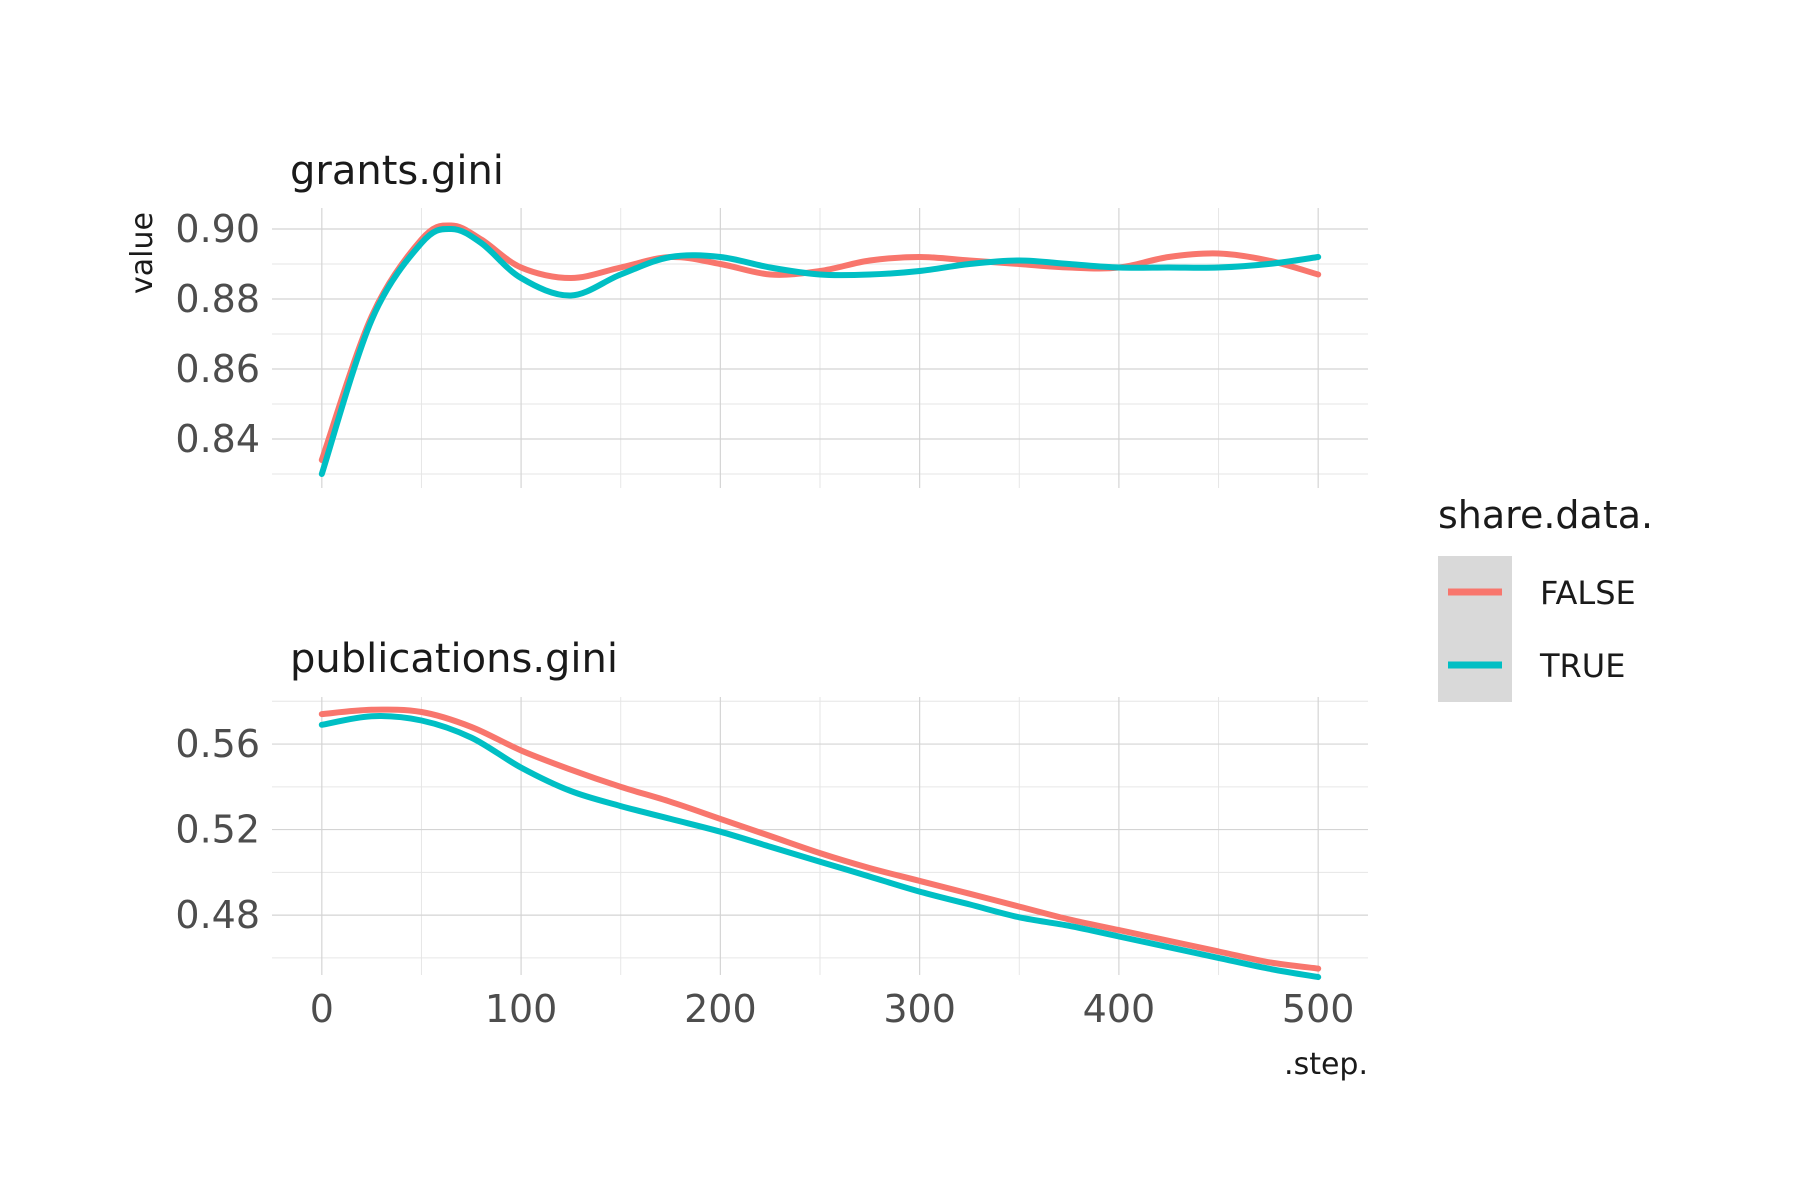 This screenshot has height=1204, width=1800. Describe the element at coordinates (397, 171) in the screenshot. I see `facet-title-grants: grants.gini` at that location.